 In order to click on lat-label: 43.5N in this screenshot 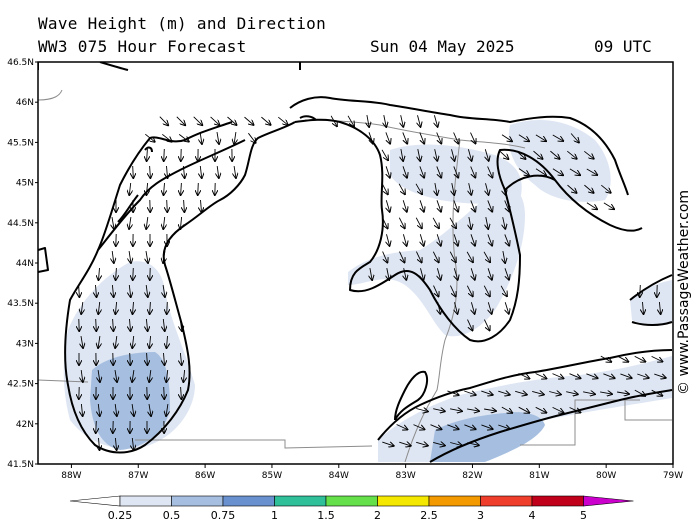, I will do `click(20, 304)`.